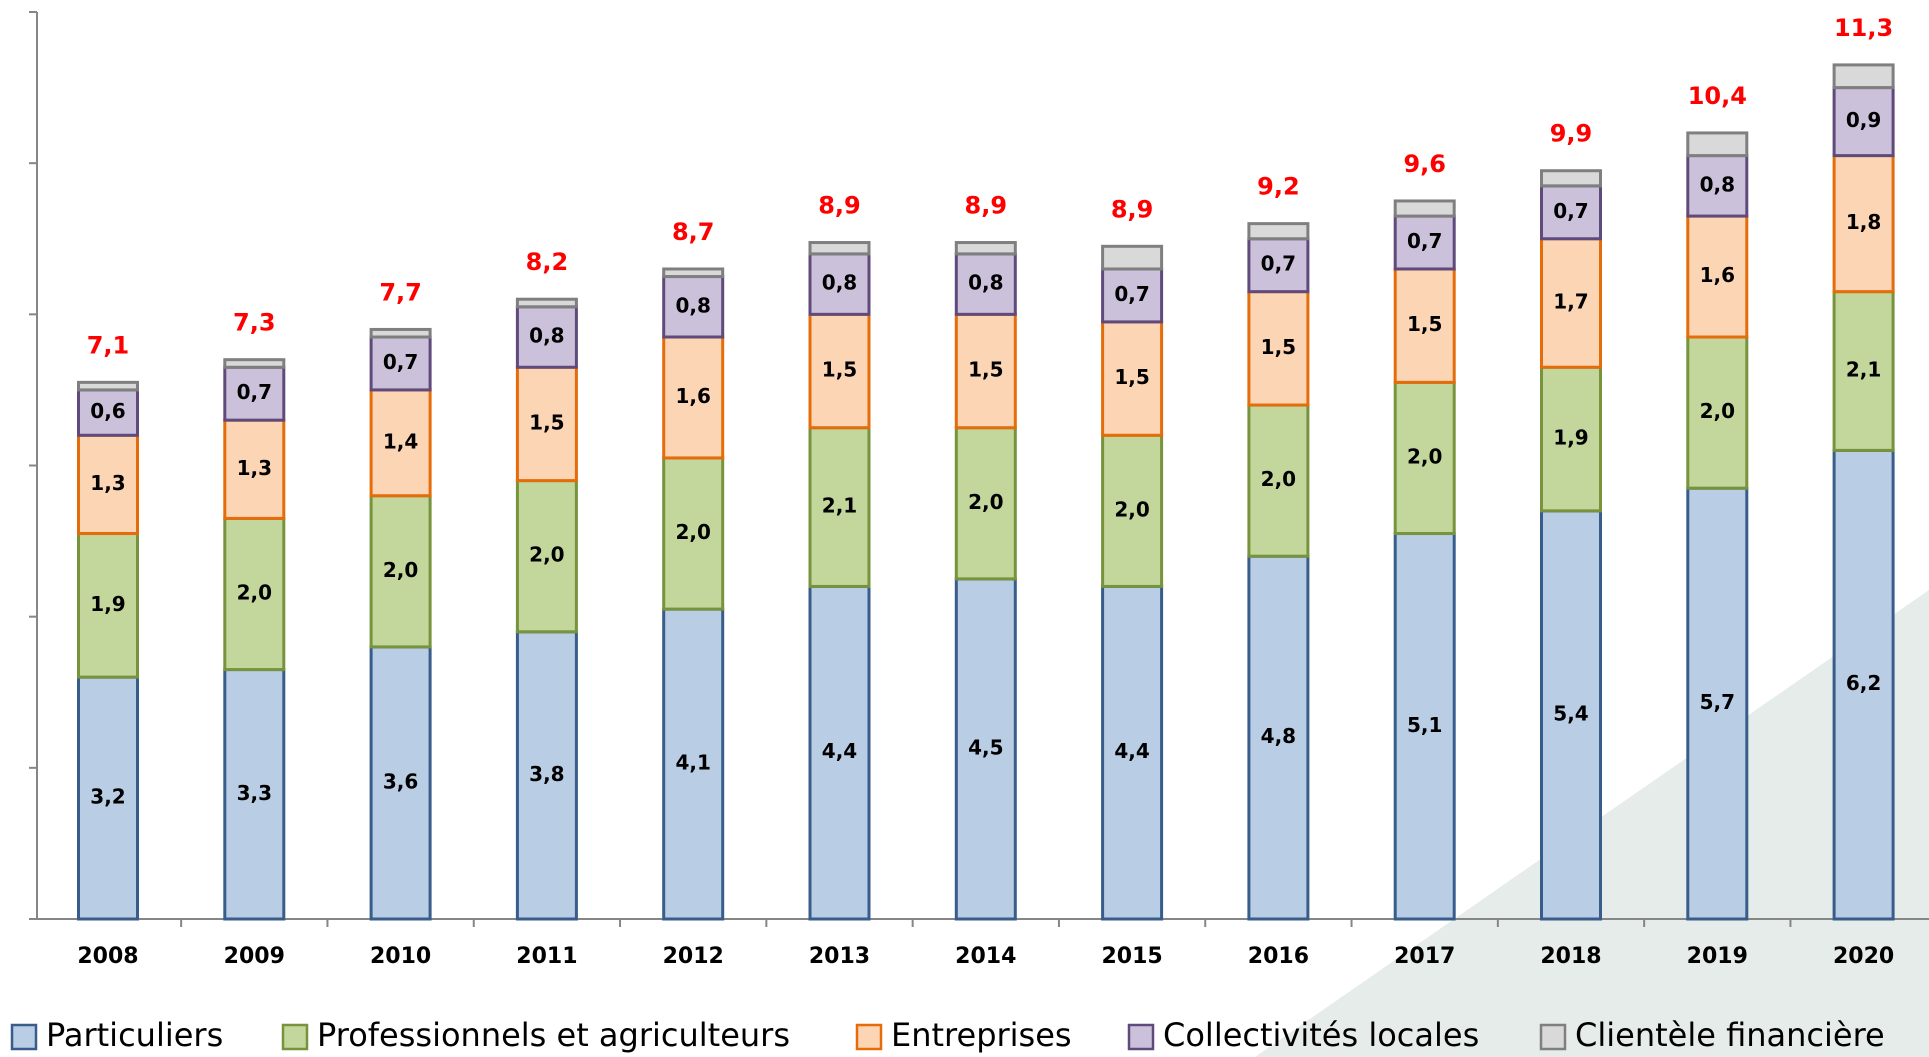  What do you see at coordinates (1570, 956) in the screenshot?
I see `x-tick-label: 2018` at bounding box center [1570, 956].